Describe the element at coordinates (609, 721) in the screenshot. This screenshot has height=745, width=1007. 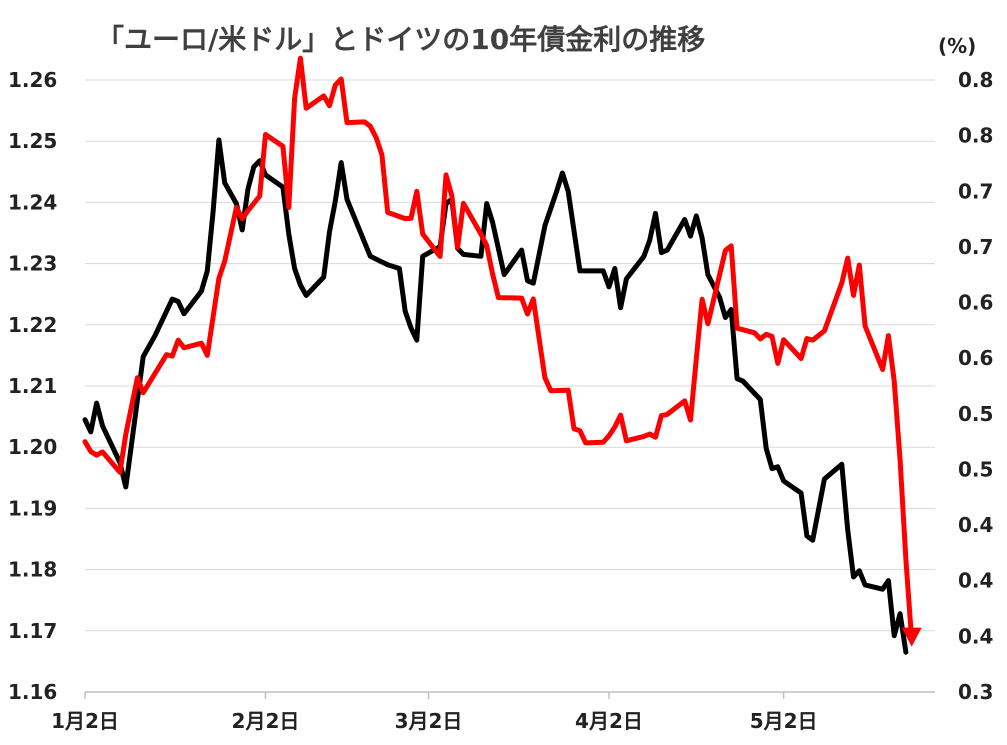
I see `x-tick-label: 4月2日` at that location.